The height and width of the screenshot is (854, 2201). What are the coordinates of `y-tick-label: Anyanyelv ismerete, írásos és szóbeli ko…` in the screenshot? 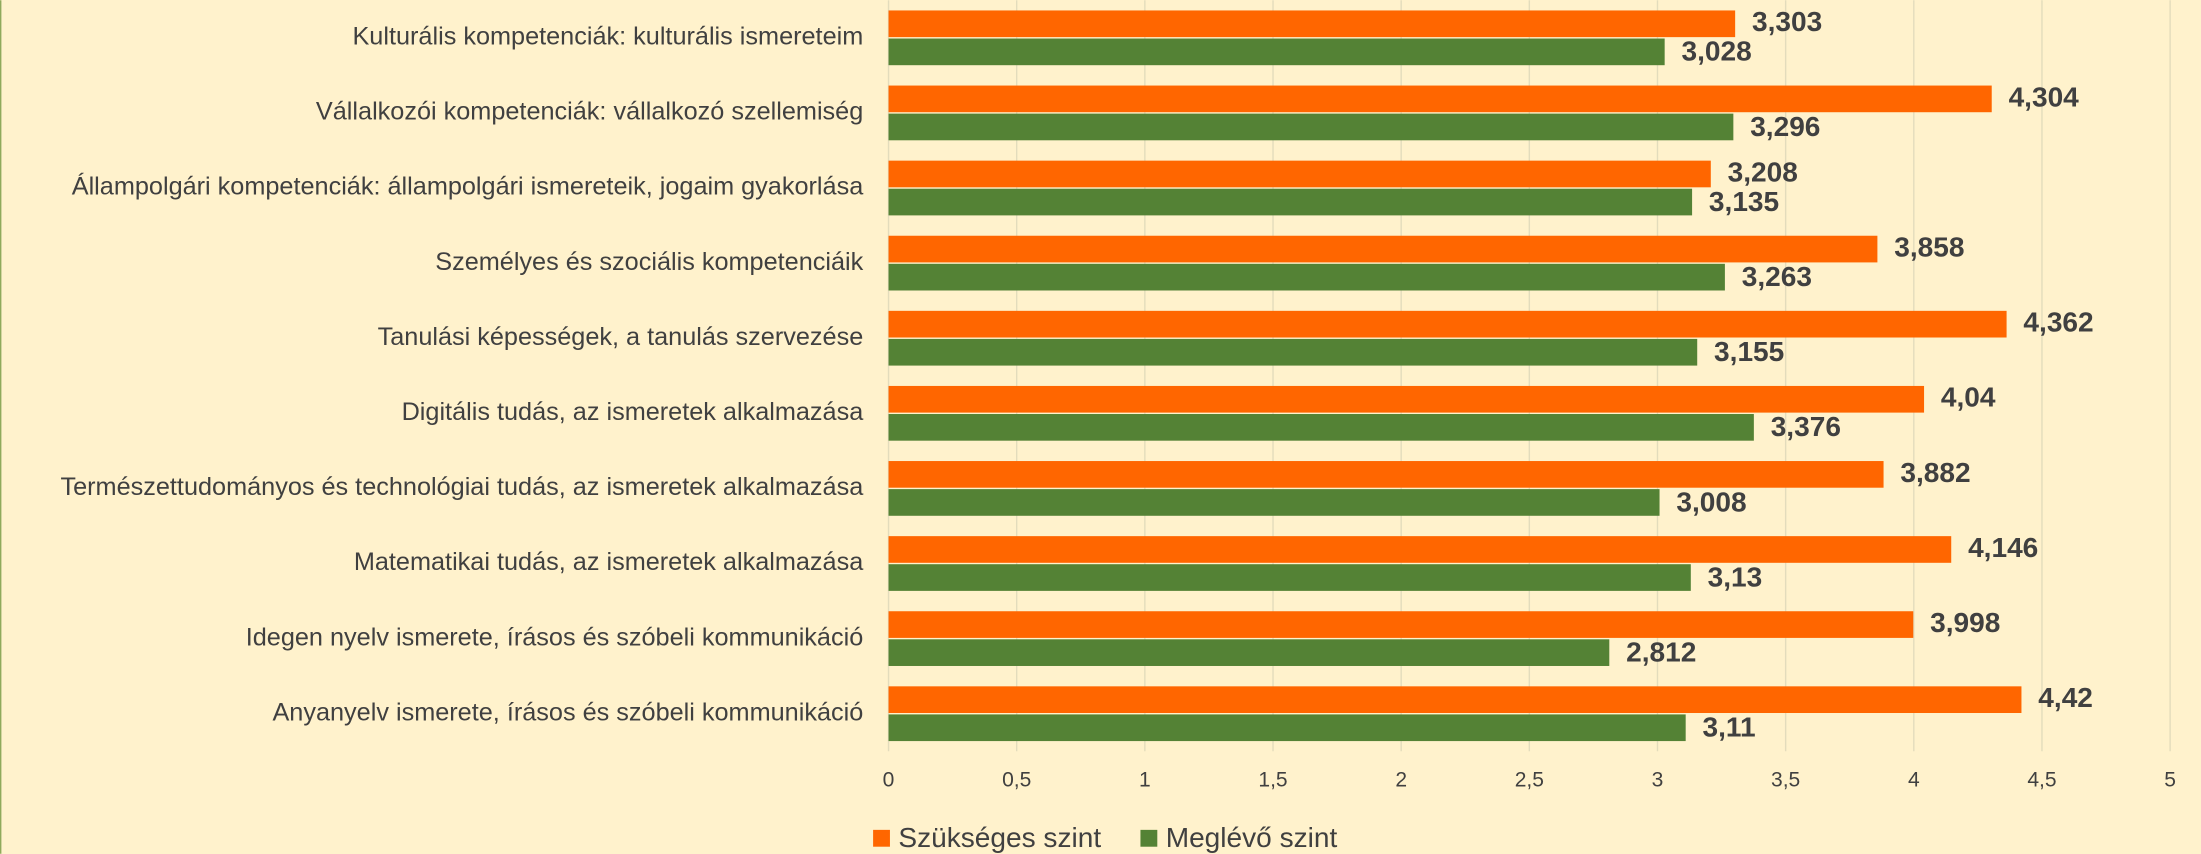 It's located at (567, 712).